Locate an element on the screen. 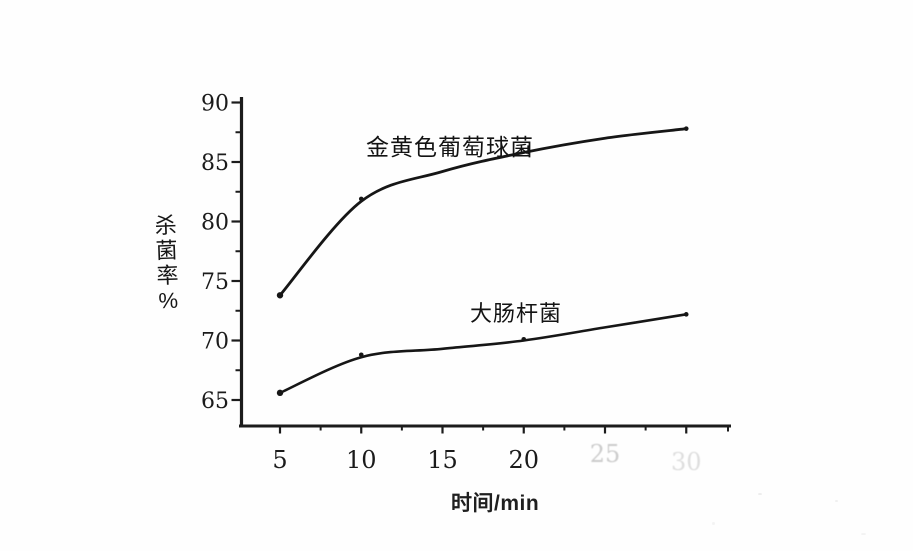  x-tick-label: 5 is located at coordinates (279, 460).